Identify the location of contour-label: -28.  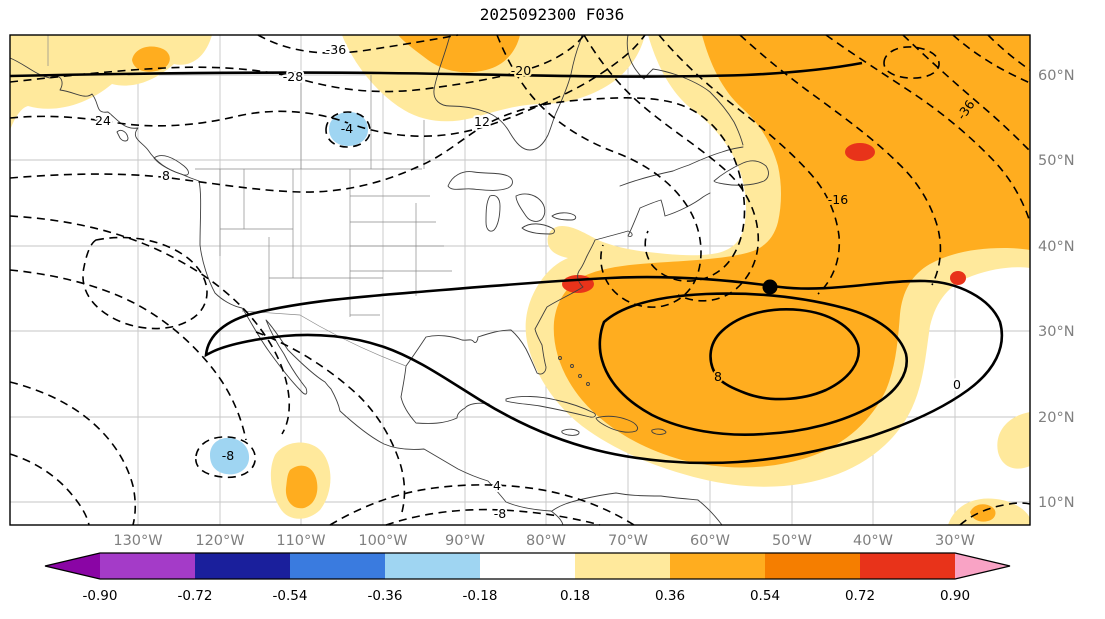
(293, 76).